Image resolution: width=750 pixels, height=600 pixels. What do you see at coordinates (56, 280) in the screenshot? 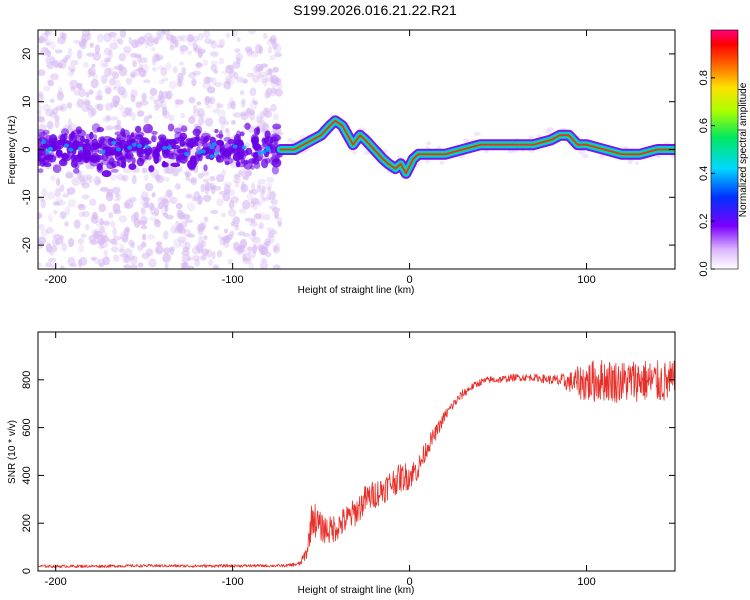
I see `spectrogram-xtick-label: -200` at bounding box center [56, 280].